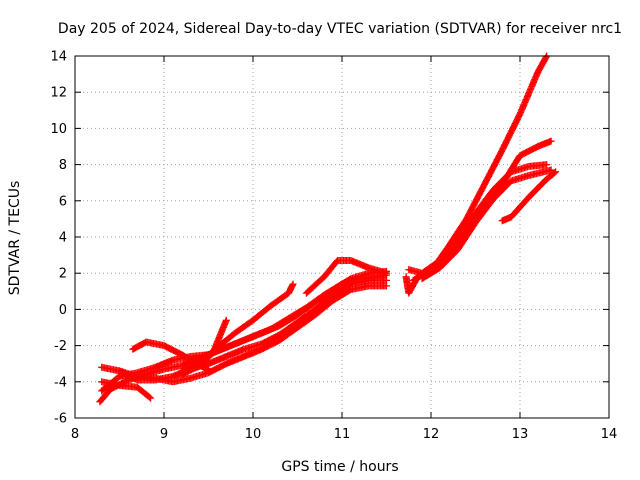  Describe the element at coordinates (253, 434) in the screenshot. I see `x-tick-label: 10` at that location.